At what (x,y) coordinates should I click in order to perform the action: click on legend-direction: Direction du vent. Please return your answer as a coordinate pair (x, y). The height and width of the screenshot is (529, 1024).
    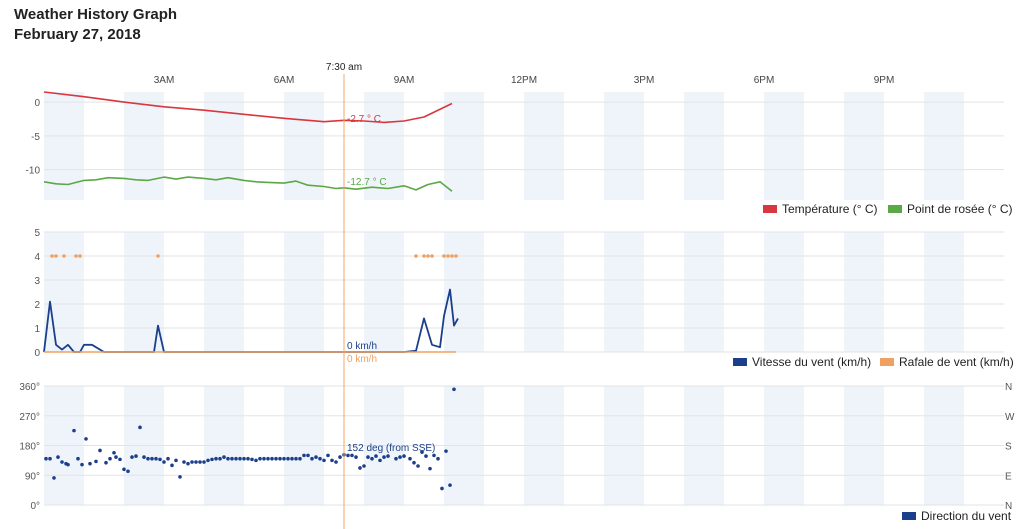
    Looking at the image, I should click on (956, 516).